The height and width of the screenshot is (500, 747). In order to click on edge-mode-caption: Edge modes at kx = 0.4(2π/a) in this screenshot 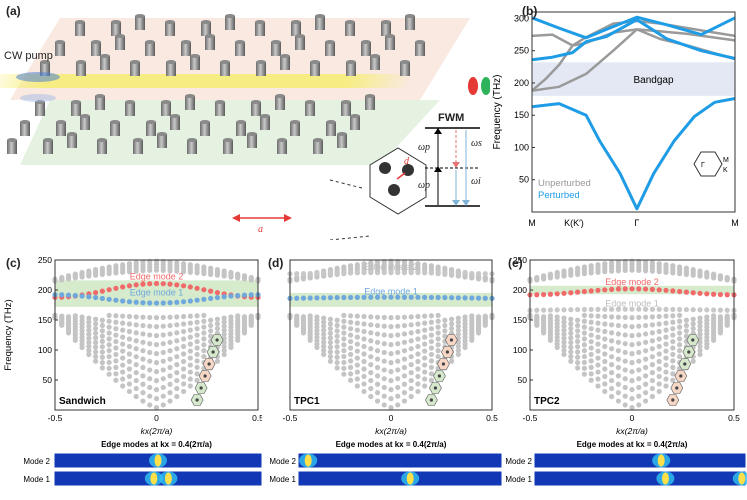, I will do `click(156, 444)`.